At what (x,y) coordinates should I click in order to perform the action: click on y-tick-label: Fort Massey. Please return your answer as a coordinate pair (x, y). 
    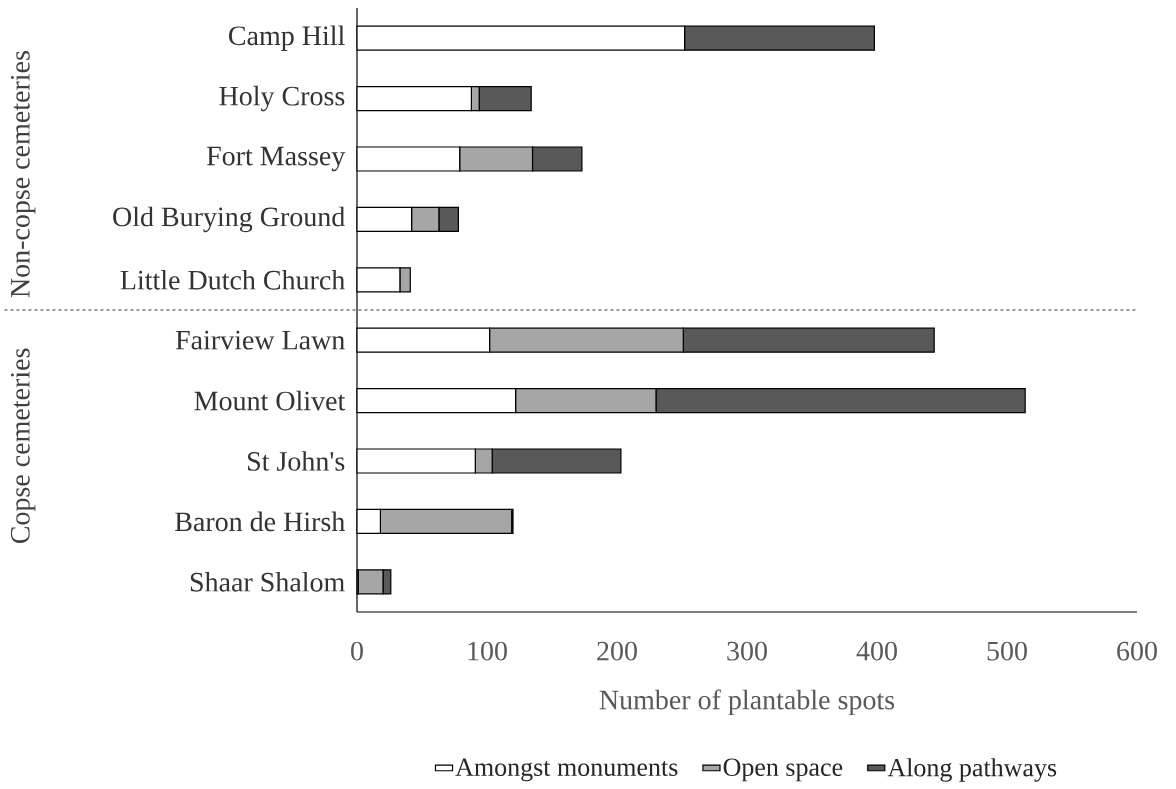
    Looking at the image, I should click on (276, 159).